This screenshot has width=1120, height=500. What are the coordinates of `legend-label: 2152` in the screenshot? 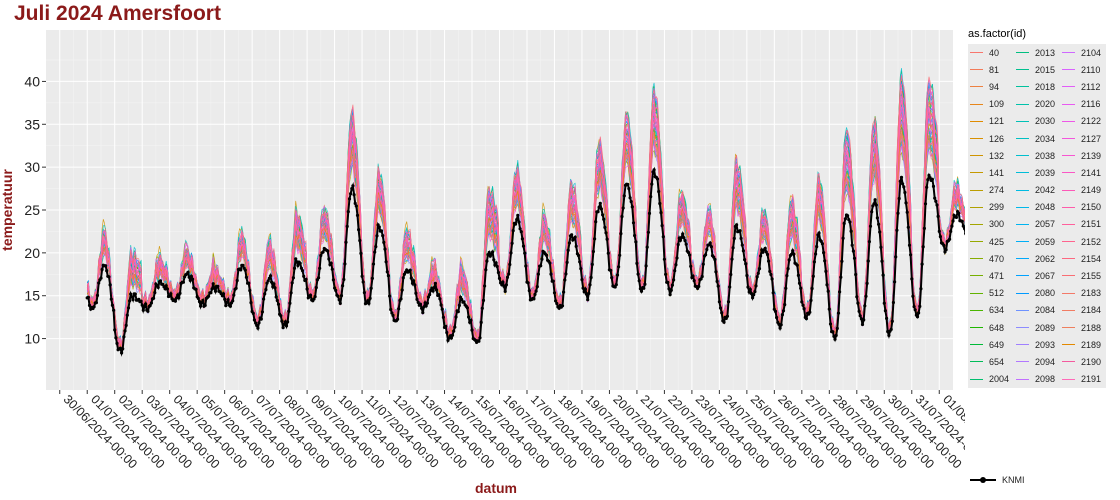 It's located at (1091, 241).